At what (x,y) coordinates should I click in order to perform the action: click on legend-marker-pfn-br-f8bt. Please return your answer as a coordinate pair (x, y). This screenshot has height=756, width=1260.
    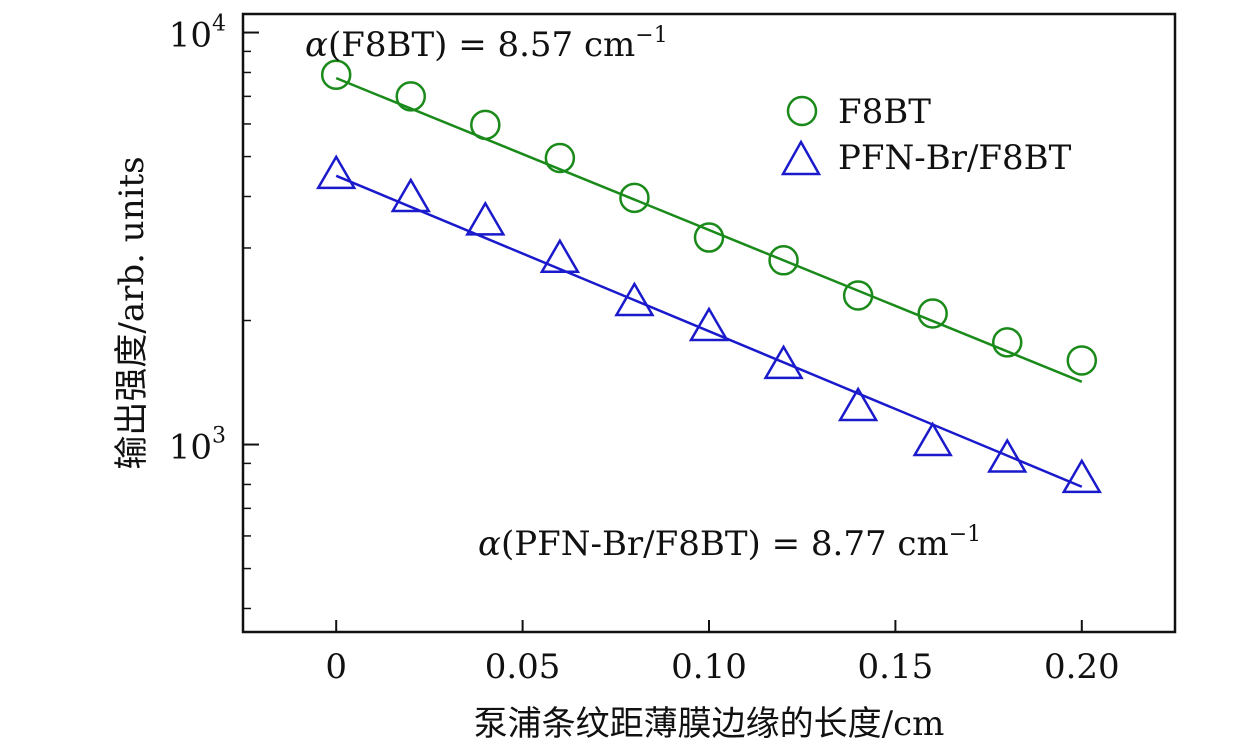
    Looking at the image, I should click on (801, 157).